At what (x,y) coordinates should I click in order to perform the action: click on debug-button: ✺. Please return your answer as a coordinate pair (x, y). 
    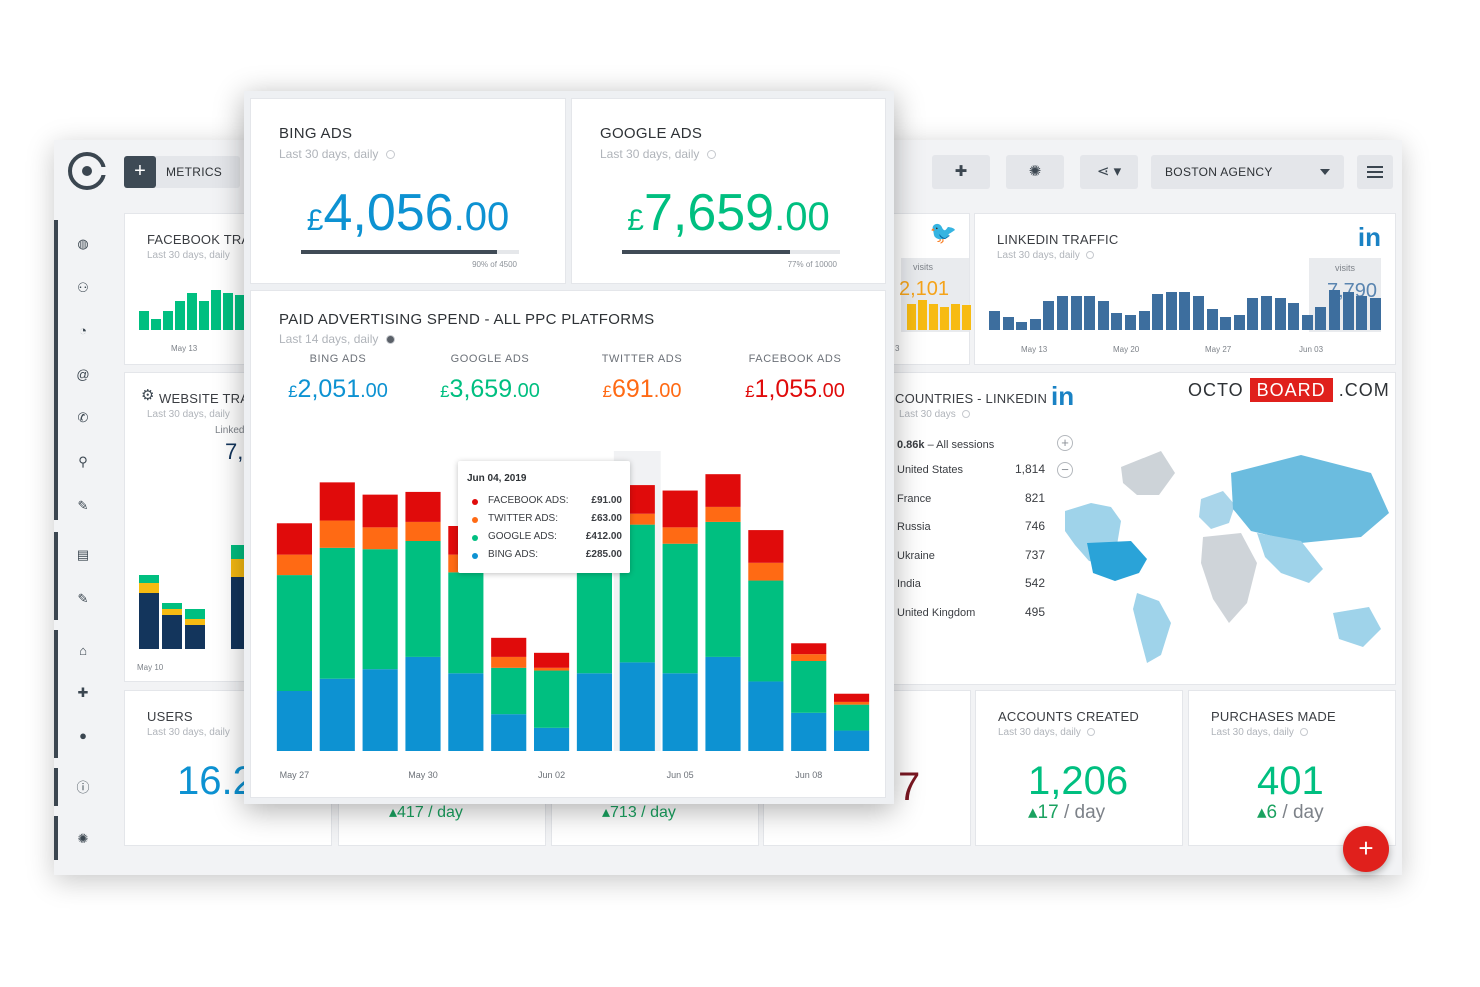
    Looking at the image, I should click on (1035, 172).